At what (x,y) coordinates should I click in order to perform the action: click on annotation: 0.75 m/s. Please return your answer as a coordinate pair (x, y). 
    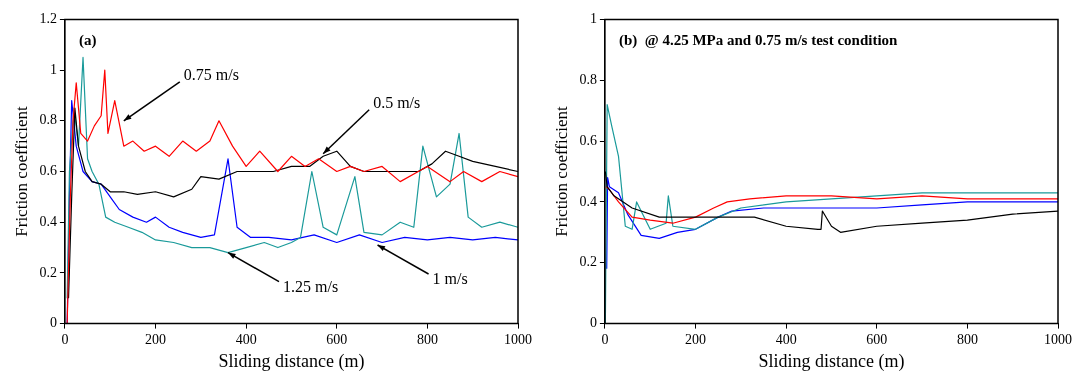
    Looking at the image, I should click on (211, 74).